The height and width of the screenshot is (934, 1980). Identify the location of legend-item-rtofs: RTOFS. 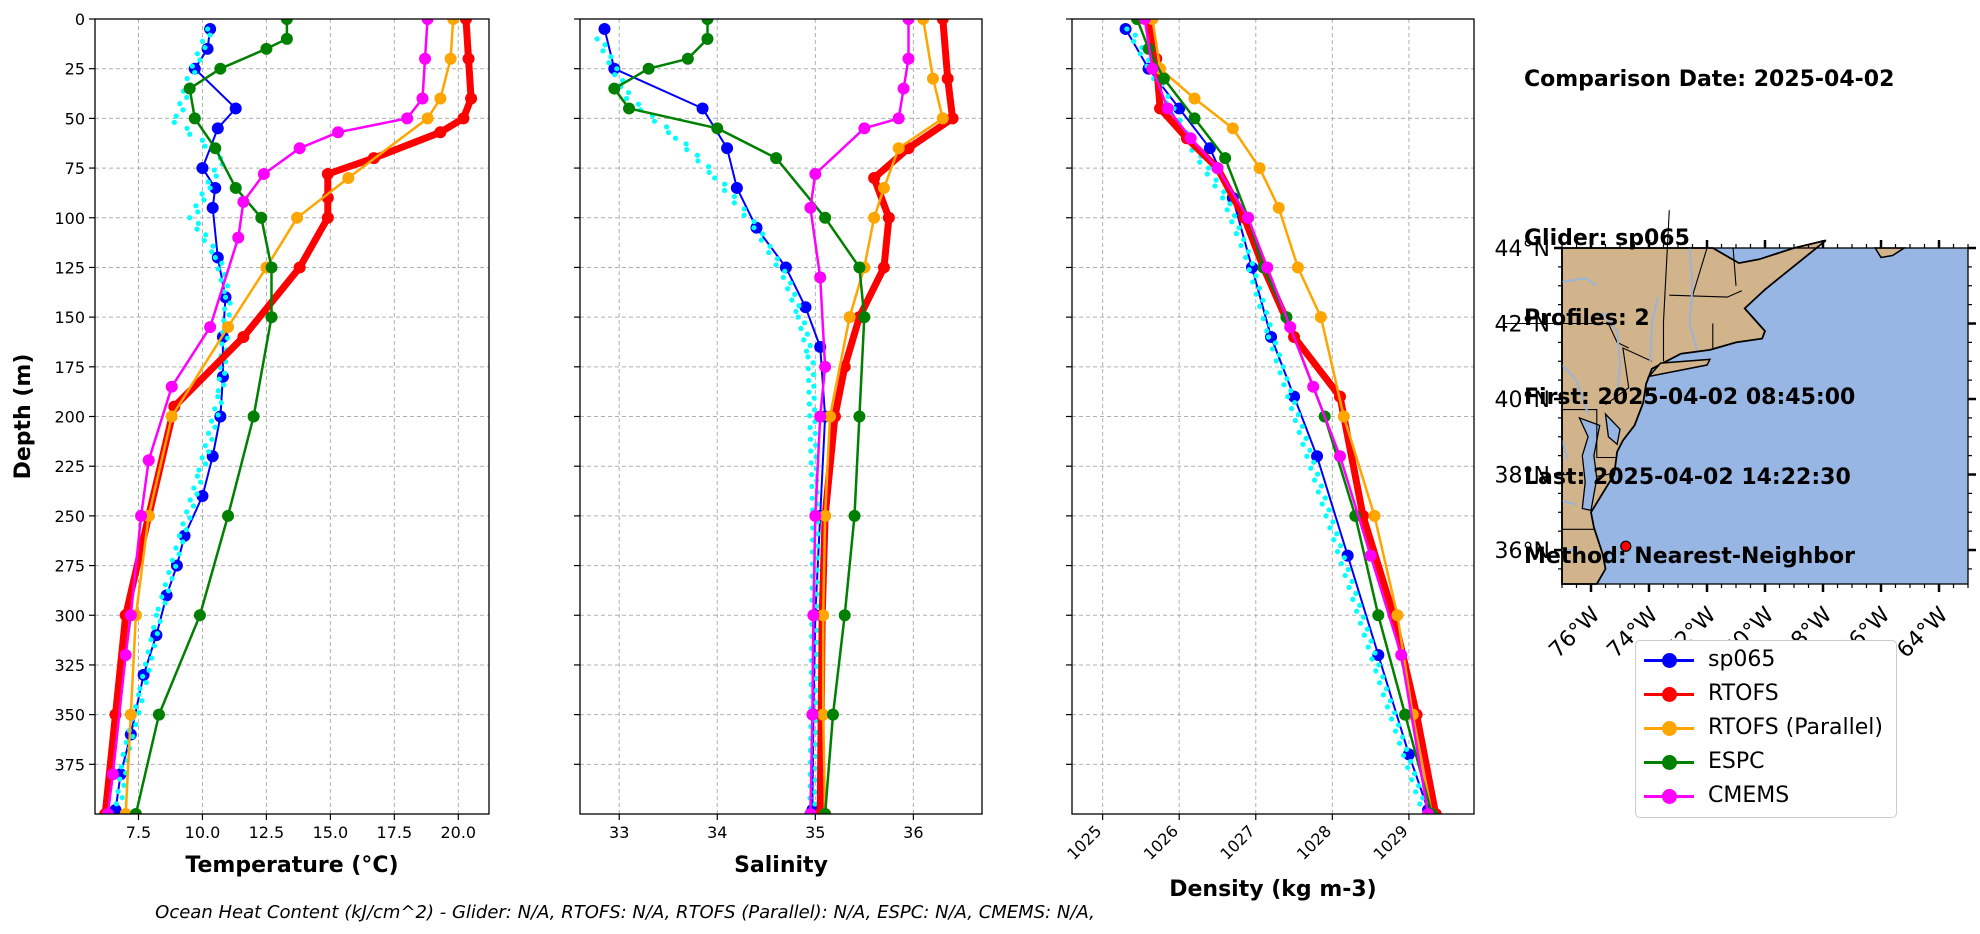
(1766, 694).